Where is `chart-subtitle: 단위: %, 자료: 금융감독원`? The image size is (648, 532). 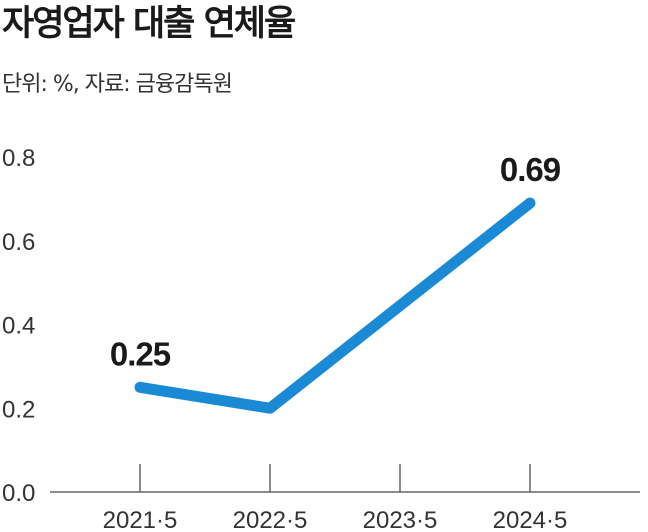
chart-subtitle: 단위: %, 자료: 금융감독원 is located at coordinates (117, 84).